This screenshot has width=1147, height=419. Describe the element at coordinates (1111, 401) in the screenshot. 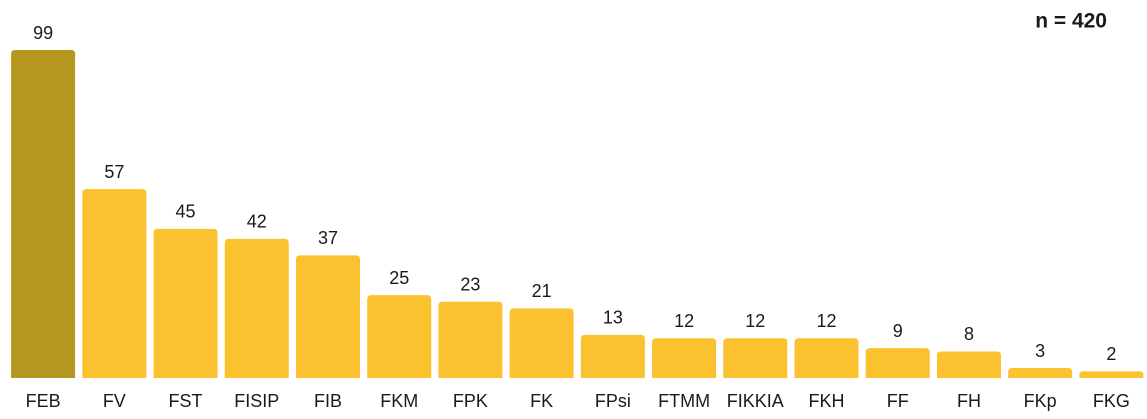

I see `x-tick-label: FKG` at that location.